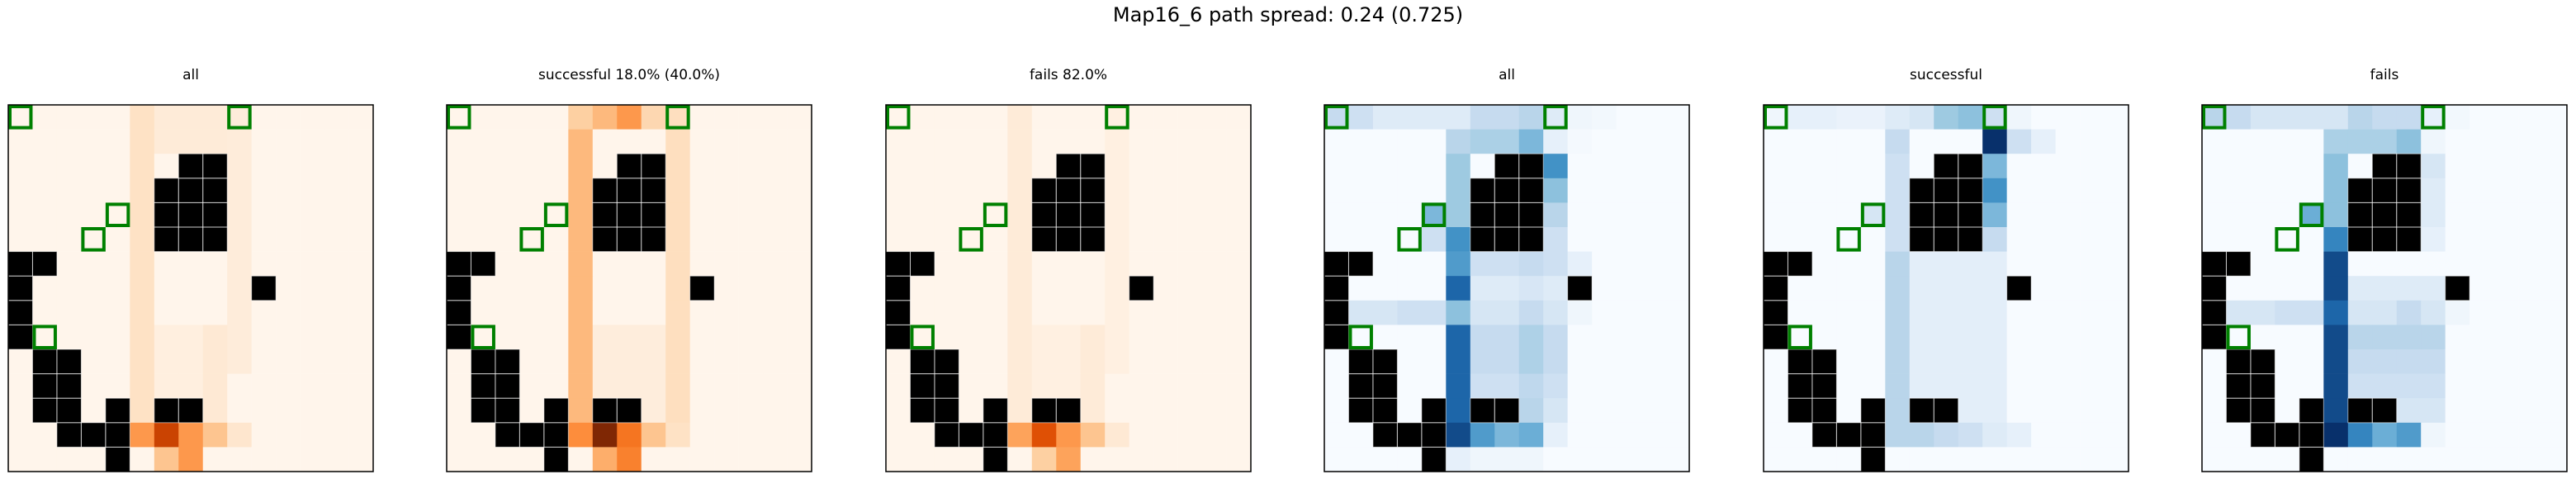 The image size is (2576, 479). I want to click on wall-grid-line, so click(653, 239).